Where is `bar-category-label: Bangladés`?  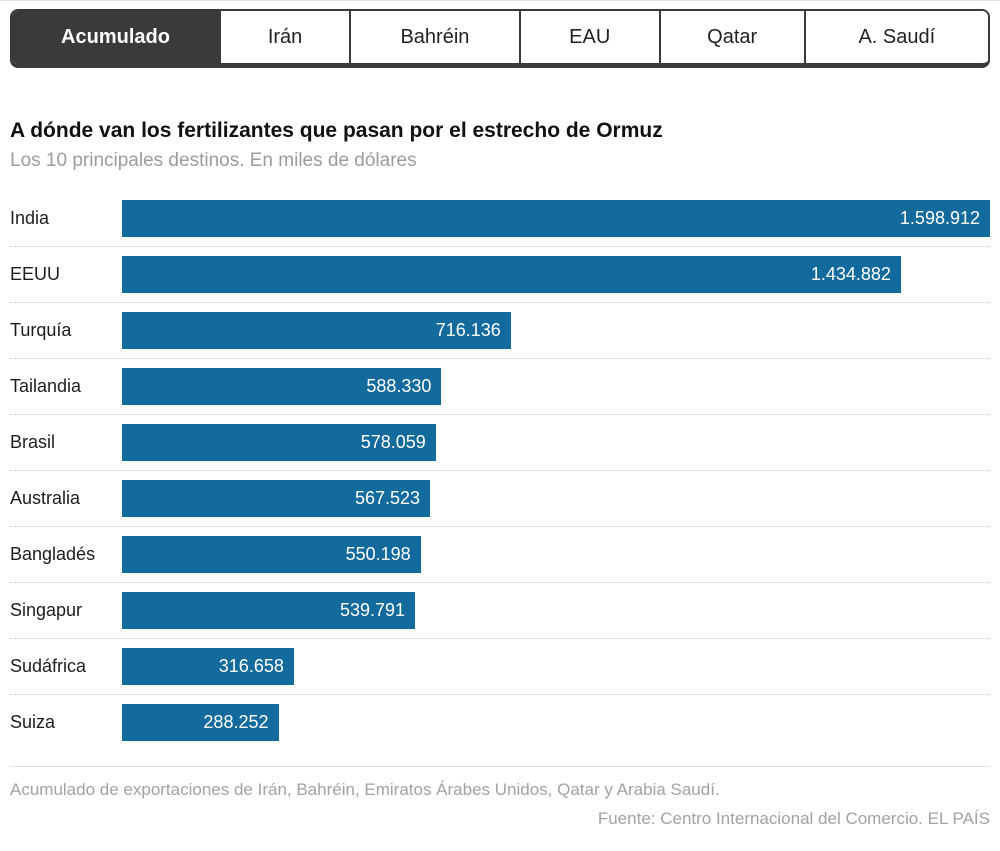
bar-category-label: Bangladés is located at coordinates (53, 554).